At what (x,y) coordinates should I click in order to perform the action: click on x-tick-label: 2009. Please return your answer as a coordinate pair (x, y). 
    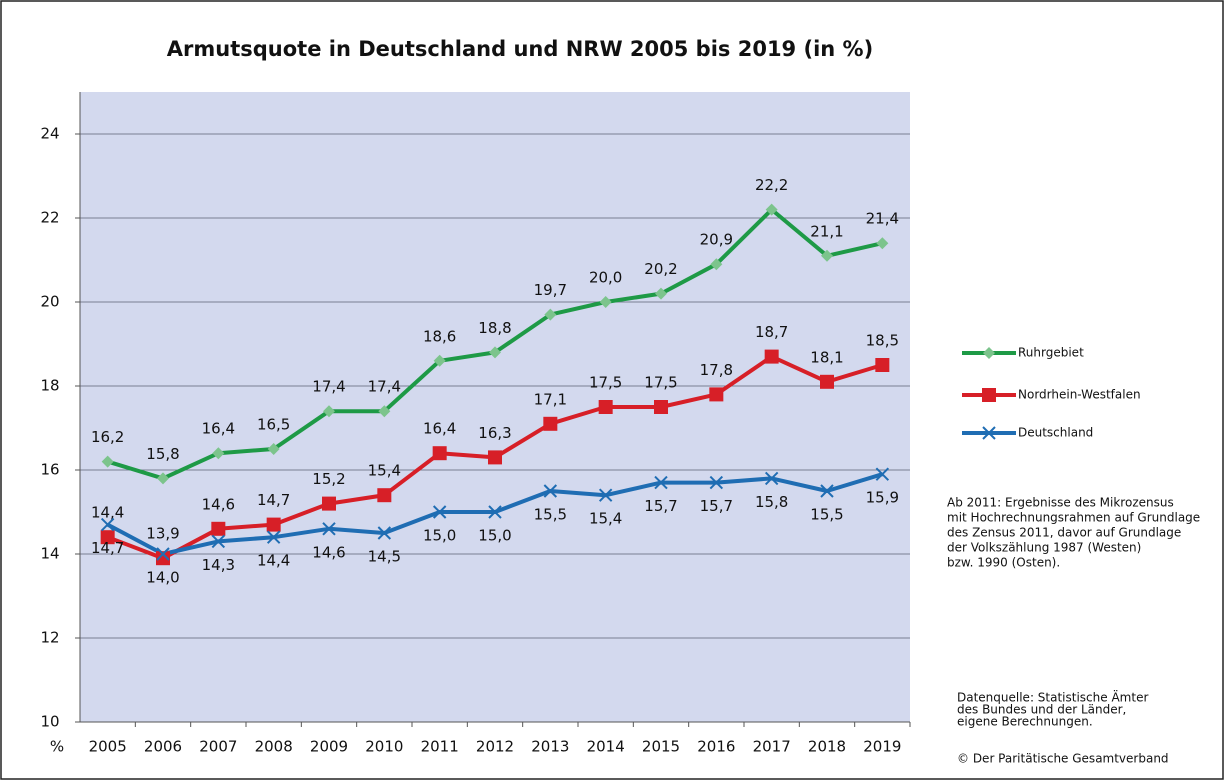
    Looking at the image, I should click on (329, 747).